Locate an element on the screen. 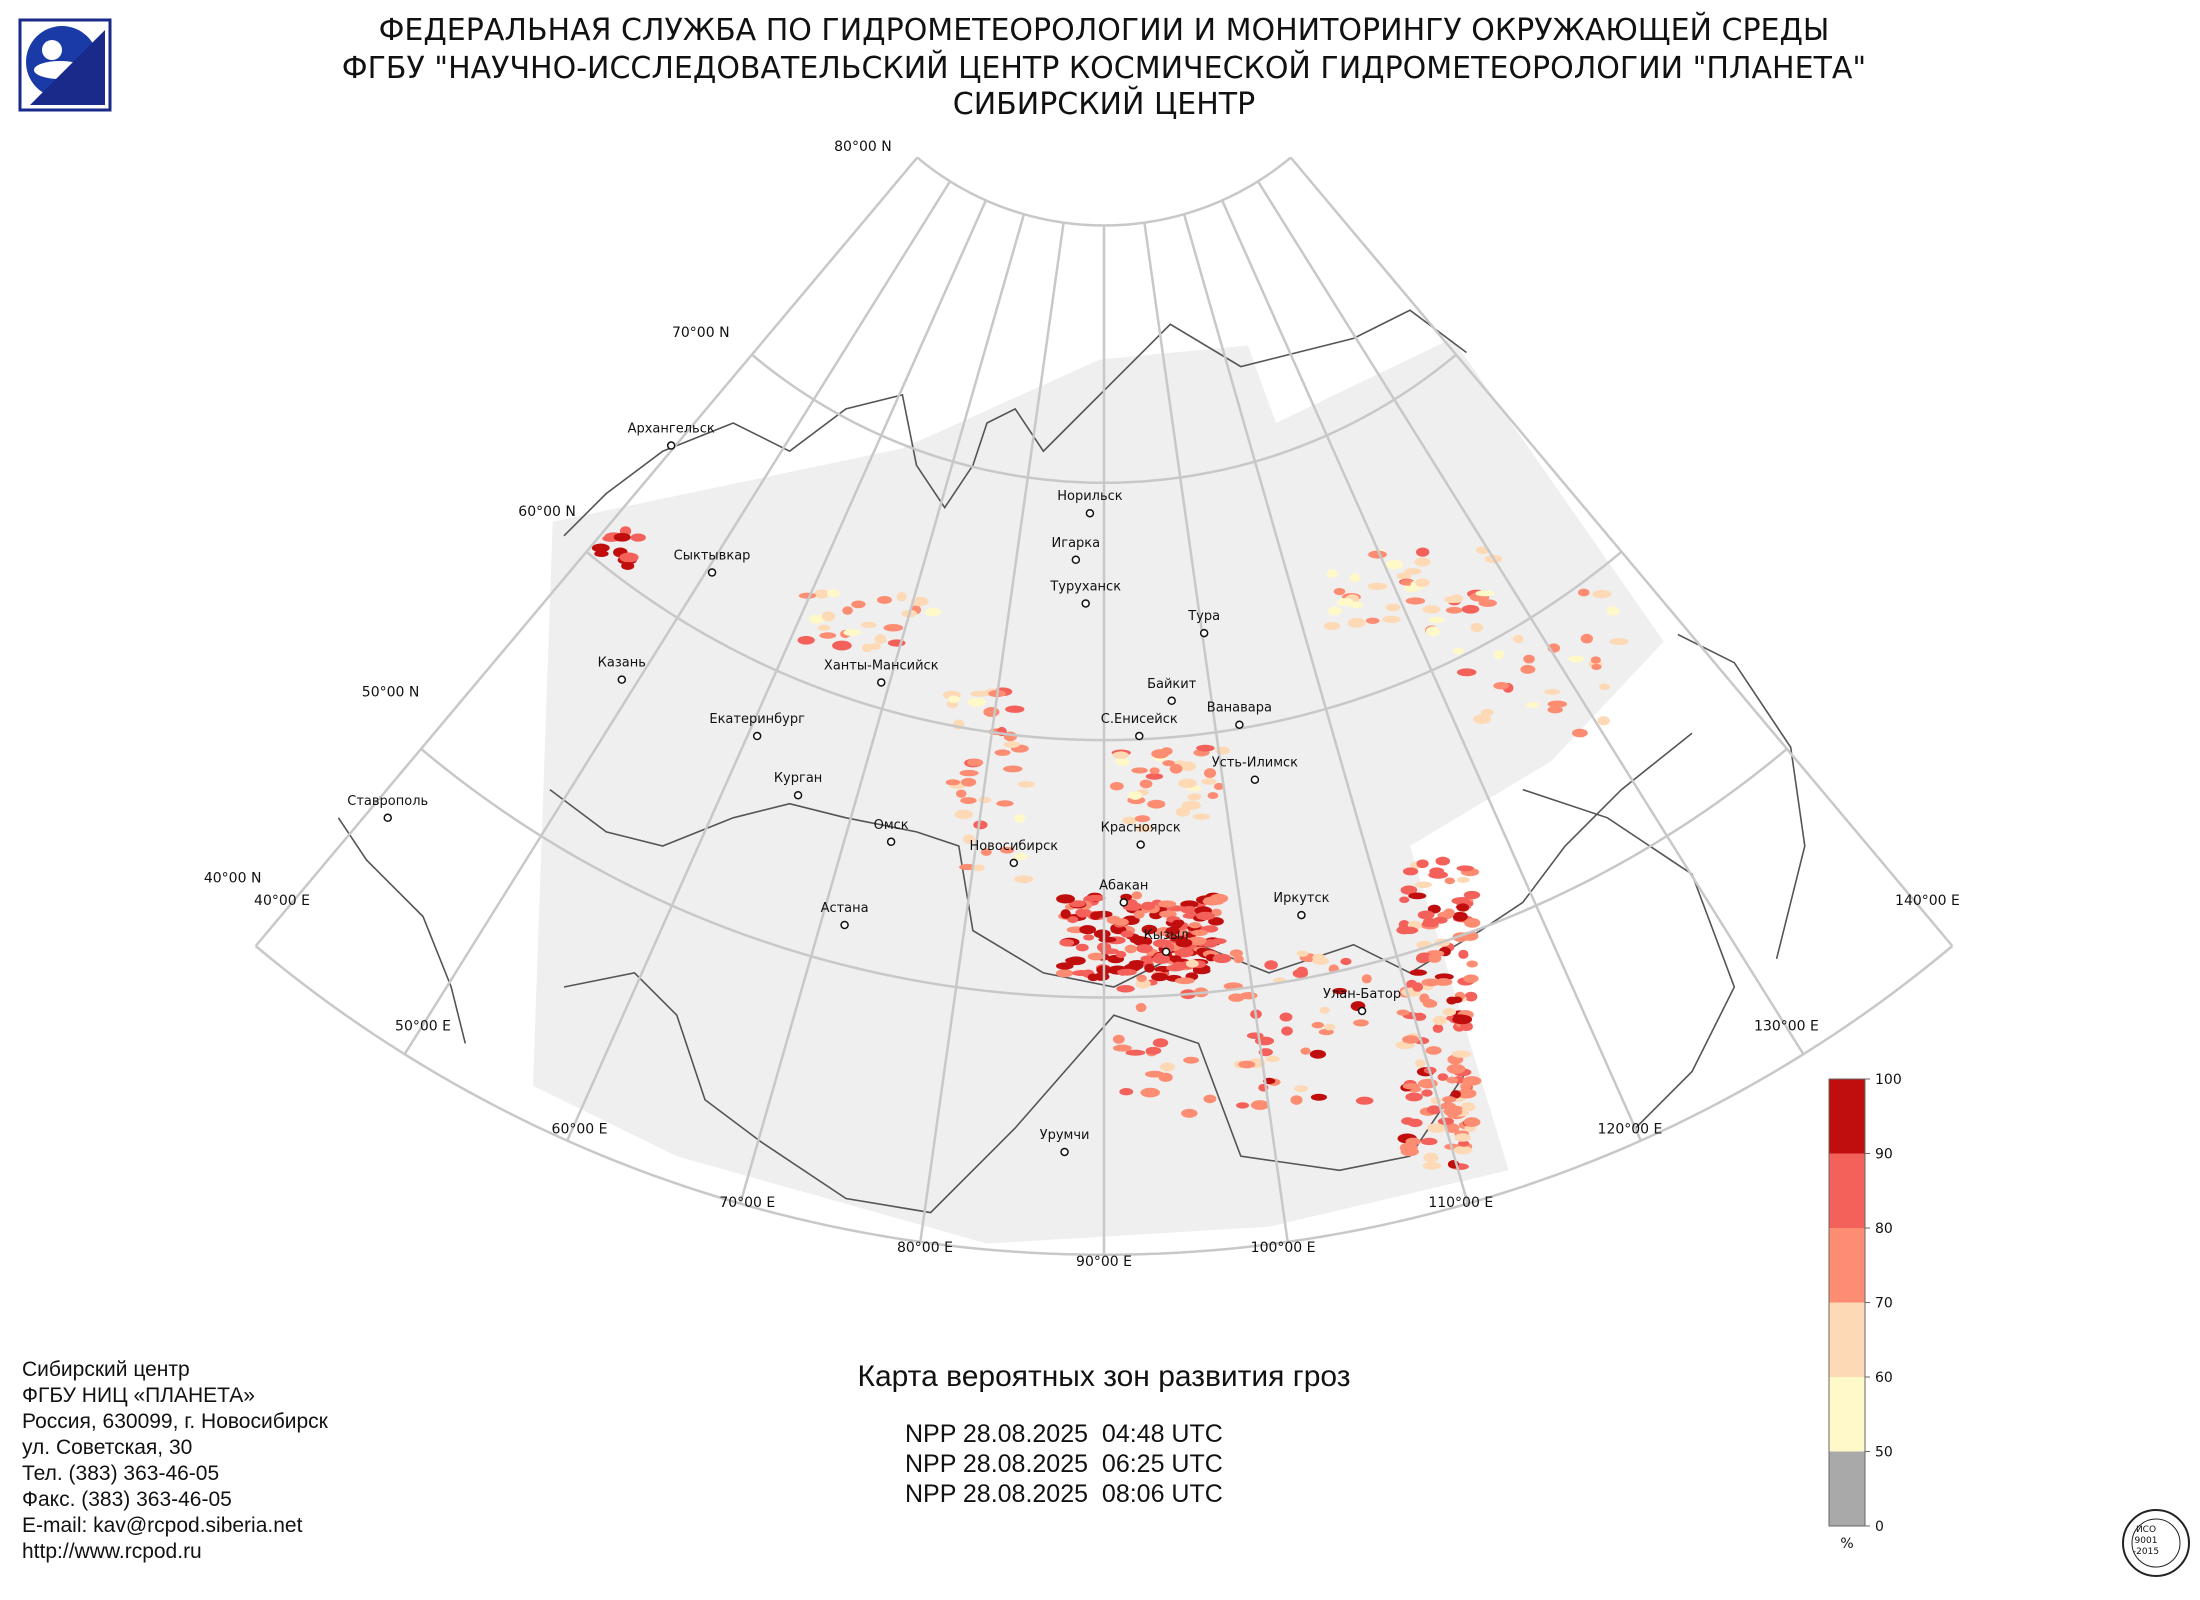 The height and width of the screenshot is (1600, 2200). city-label: Тура is located at coordinates (1203, 616).